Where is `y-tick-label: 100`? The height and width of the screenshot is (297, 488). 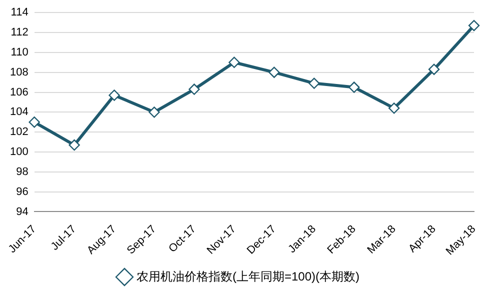 y-tick-label: 100 is located at coordinates (19, 152).